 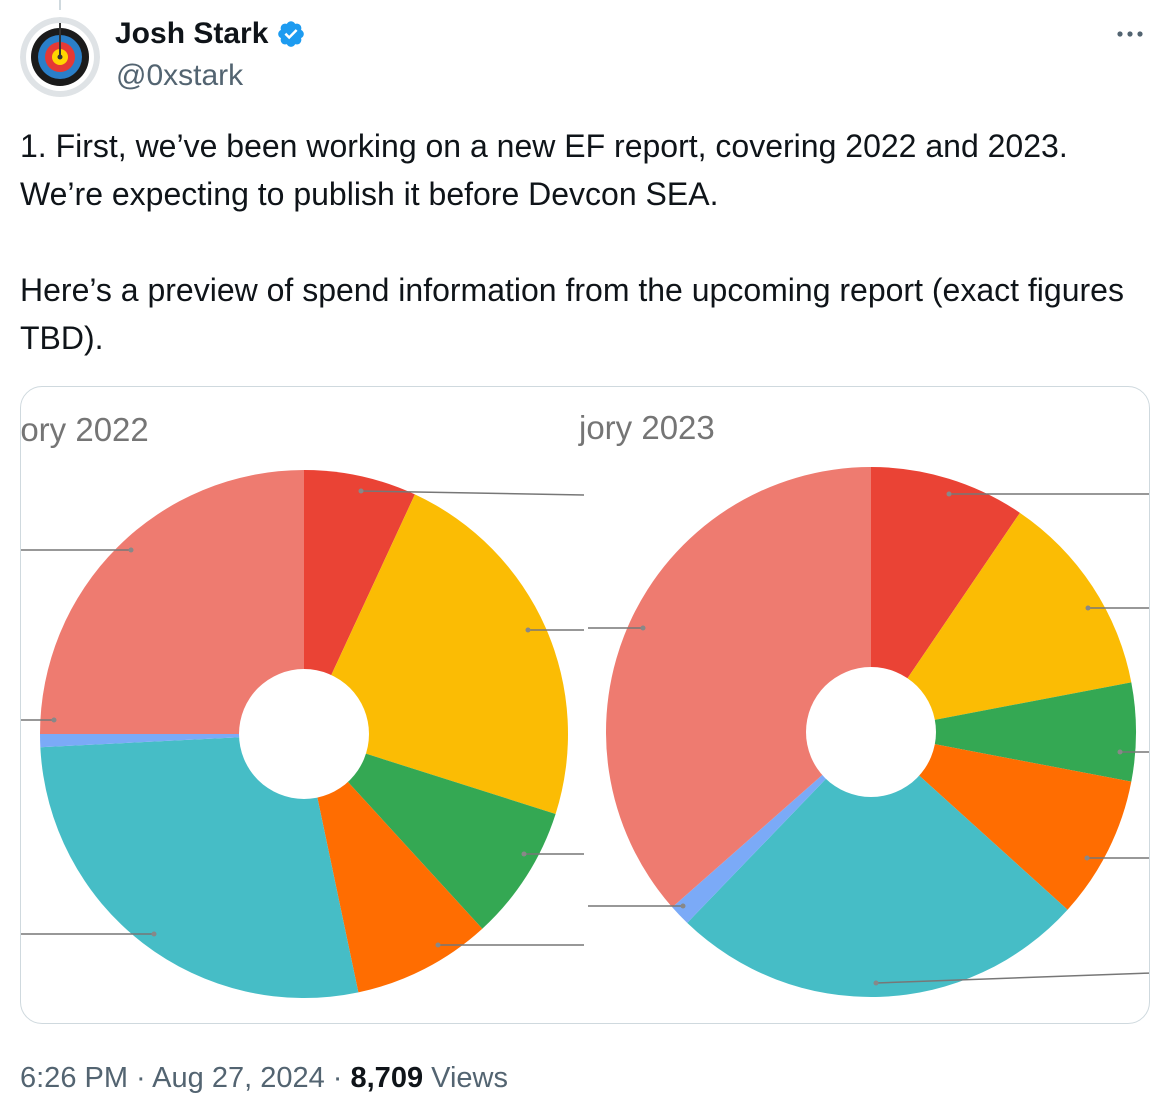 What do you see at coordinates (291, 34) in the screenshot?
I see `verified-badge-icon` at bounding box center [291, 34].